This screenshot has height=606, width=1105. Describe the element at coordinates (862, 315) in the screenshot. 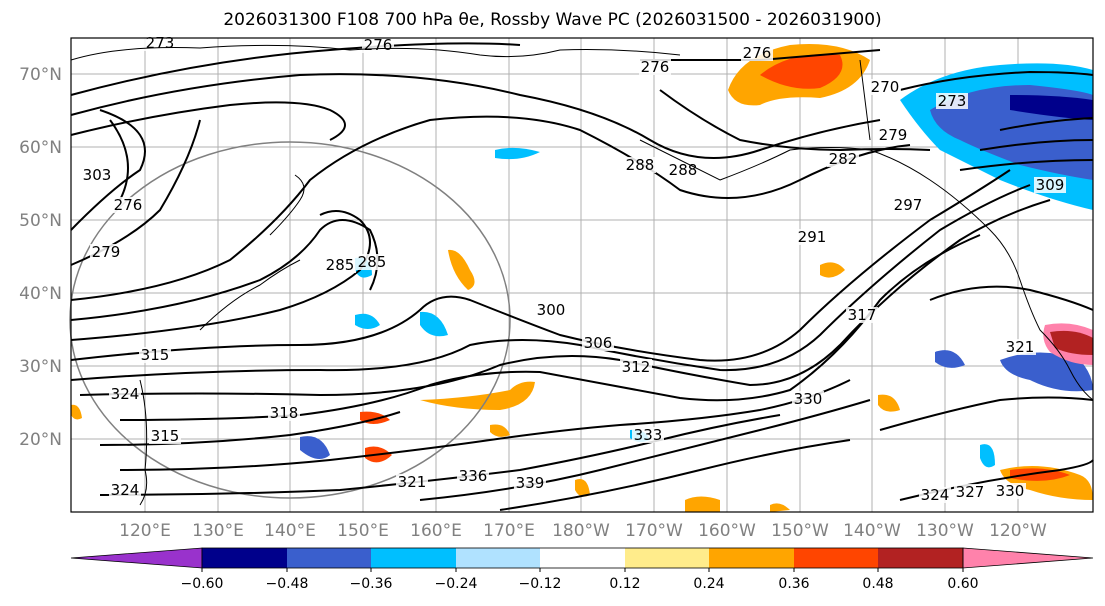

I see `contour-label: 317` at that location.